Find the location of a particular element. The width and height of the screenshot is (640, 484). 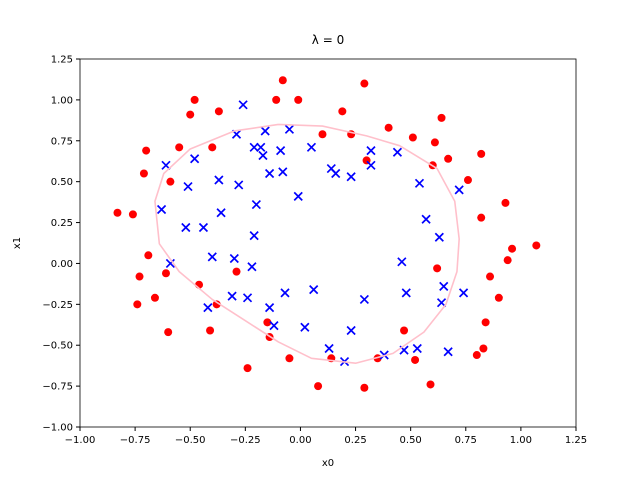

x-tick-label: −1.00 is located at coordinates (80, 440).